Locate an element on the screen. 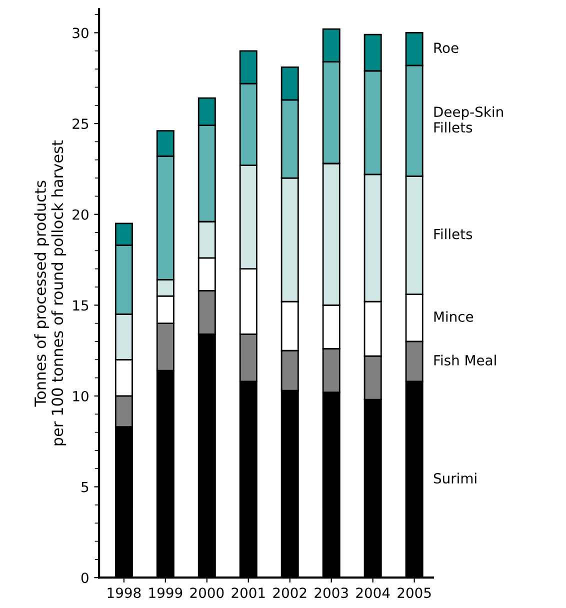 The width and height of the screenshot is (566, 608). y-tick-label: 10 is located at coordinates (80, 396).